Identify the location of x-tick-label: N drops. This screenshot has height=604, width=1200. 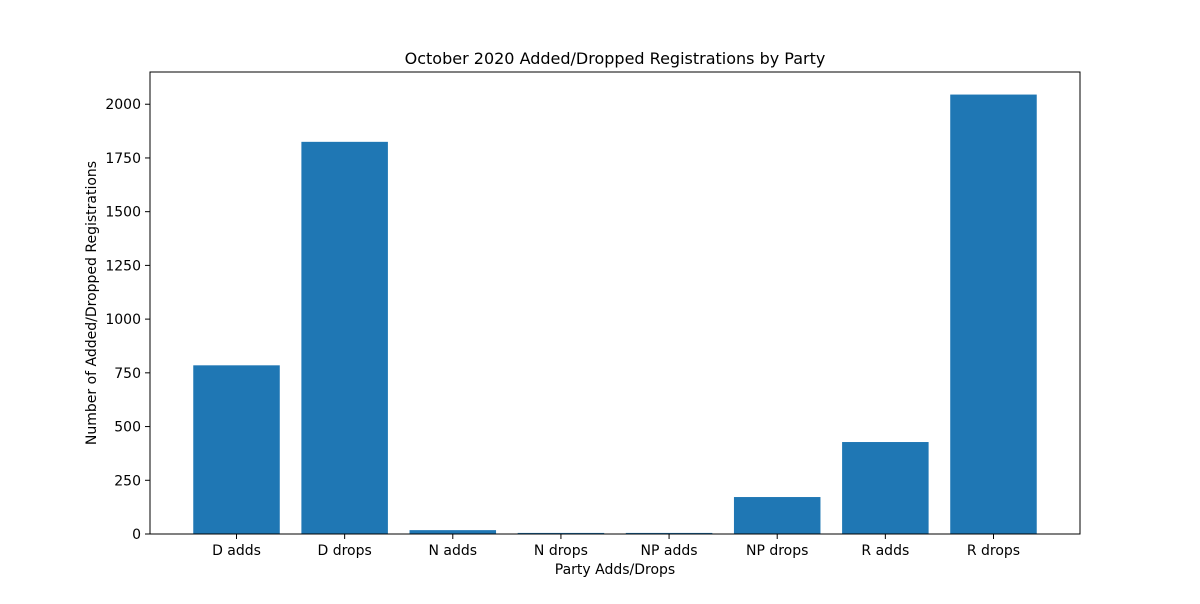
(561, 551).